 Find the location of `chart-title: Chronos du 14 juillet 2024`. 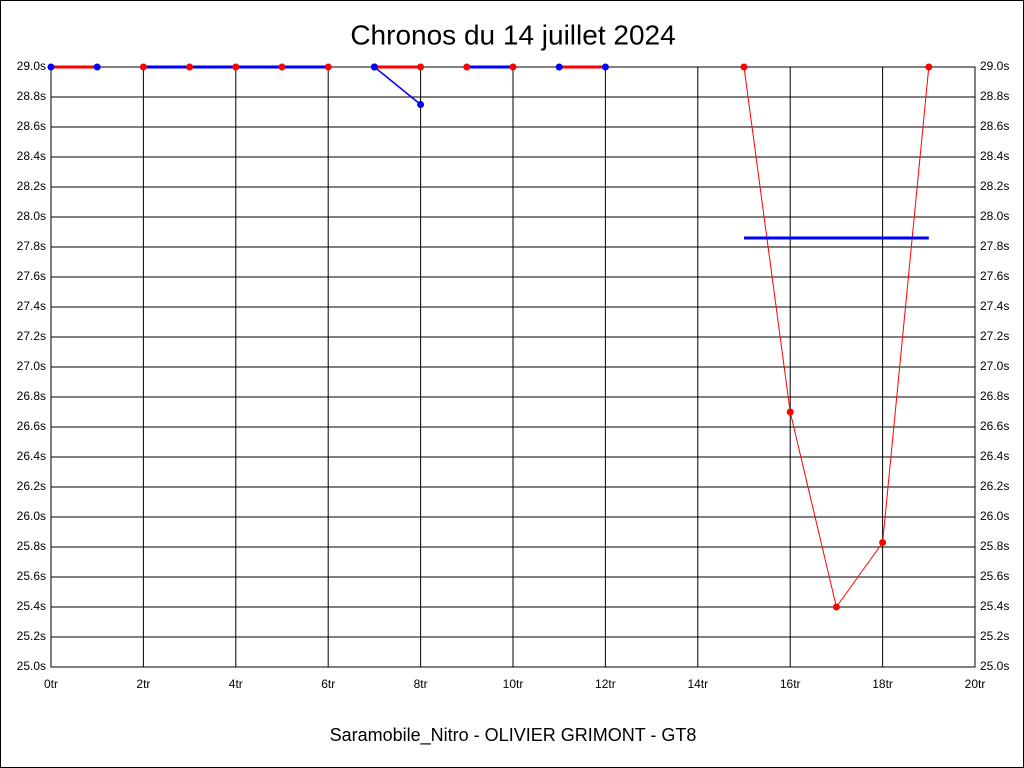

chart-title: Chronos du 14 juillet 2024 is located at coordinates (512, 34).